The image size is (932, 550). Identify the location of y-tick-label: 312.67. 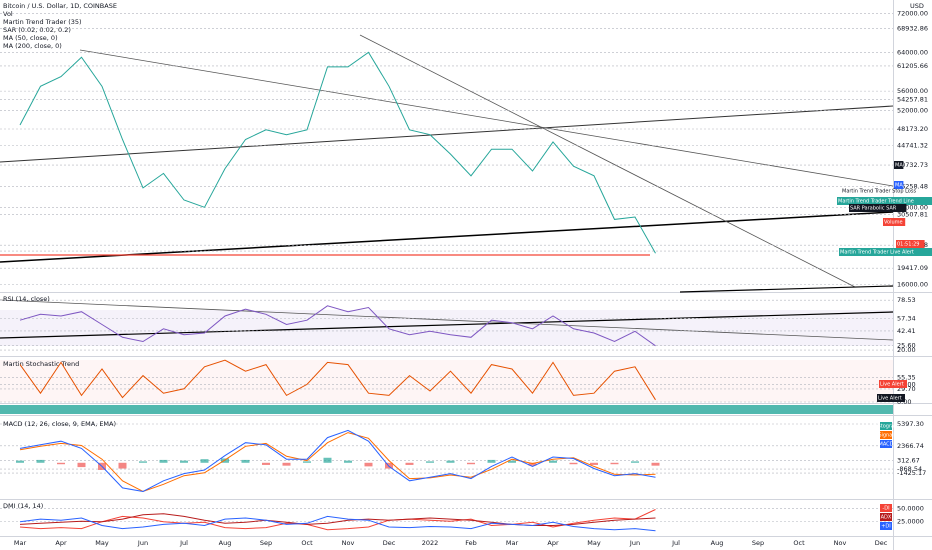
(908, 461).